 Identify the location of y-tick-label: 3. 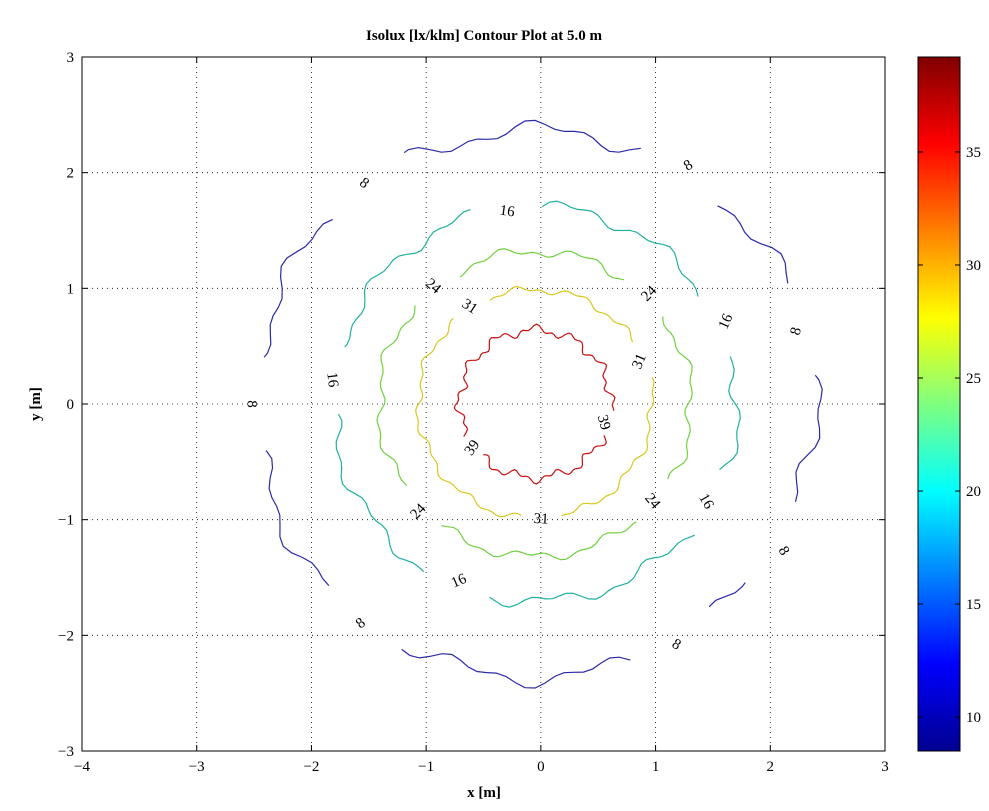
(71, 58).